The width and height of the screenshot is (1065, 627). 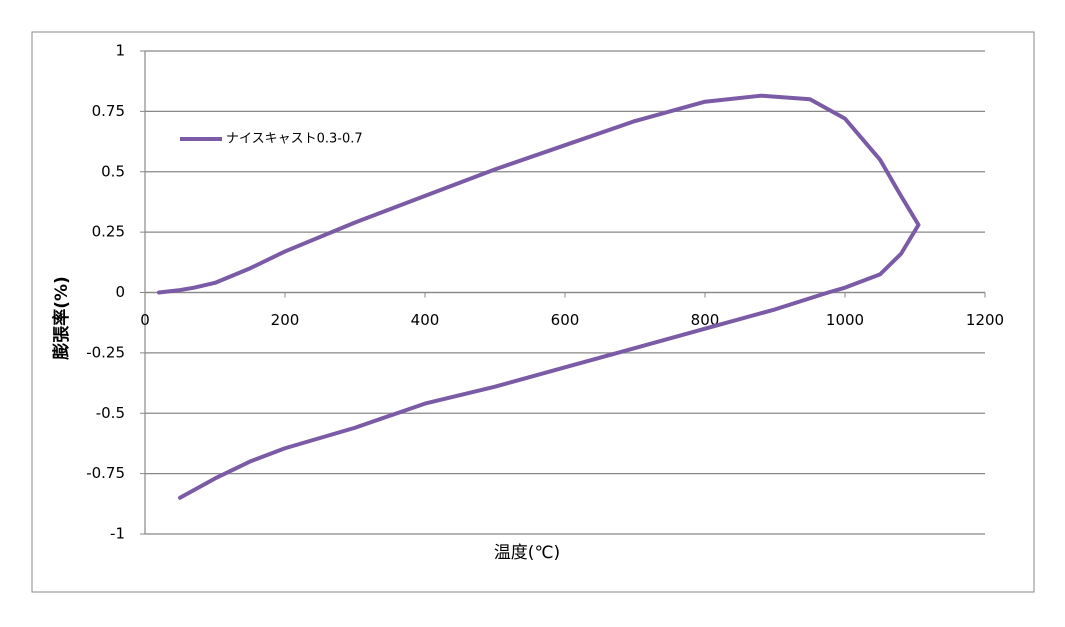 What do you see at coordinates (117, 534) in the screenshot?
I see `y-tick-label: -1` at bounding box center [117, 534].